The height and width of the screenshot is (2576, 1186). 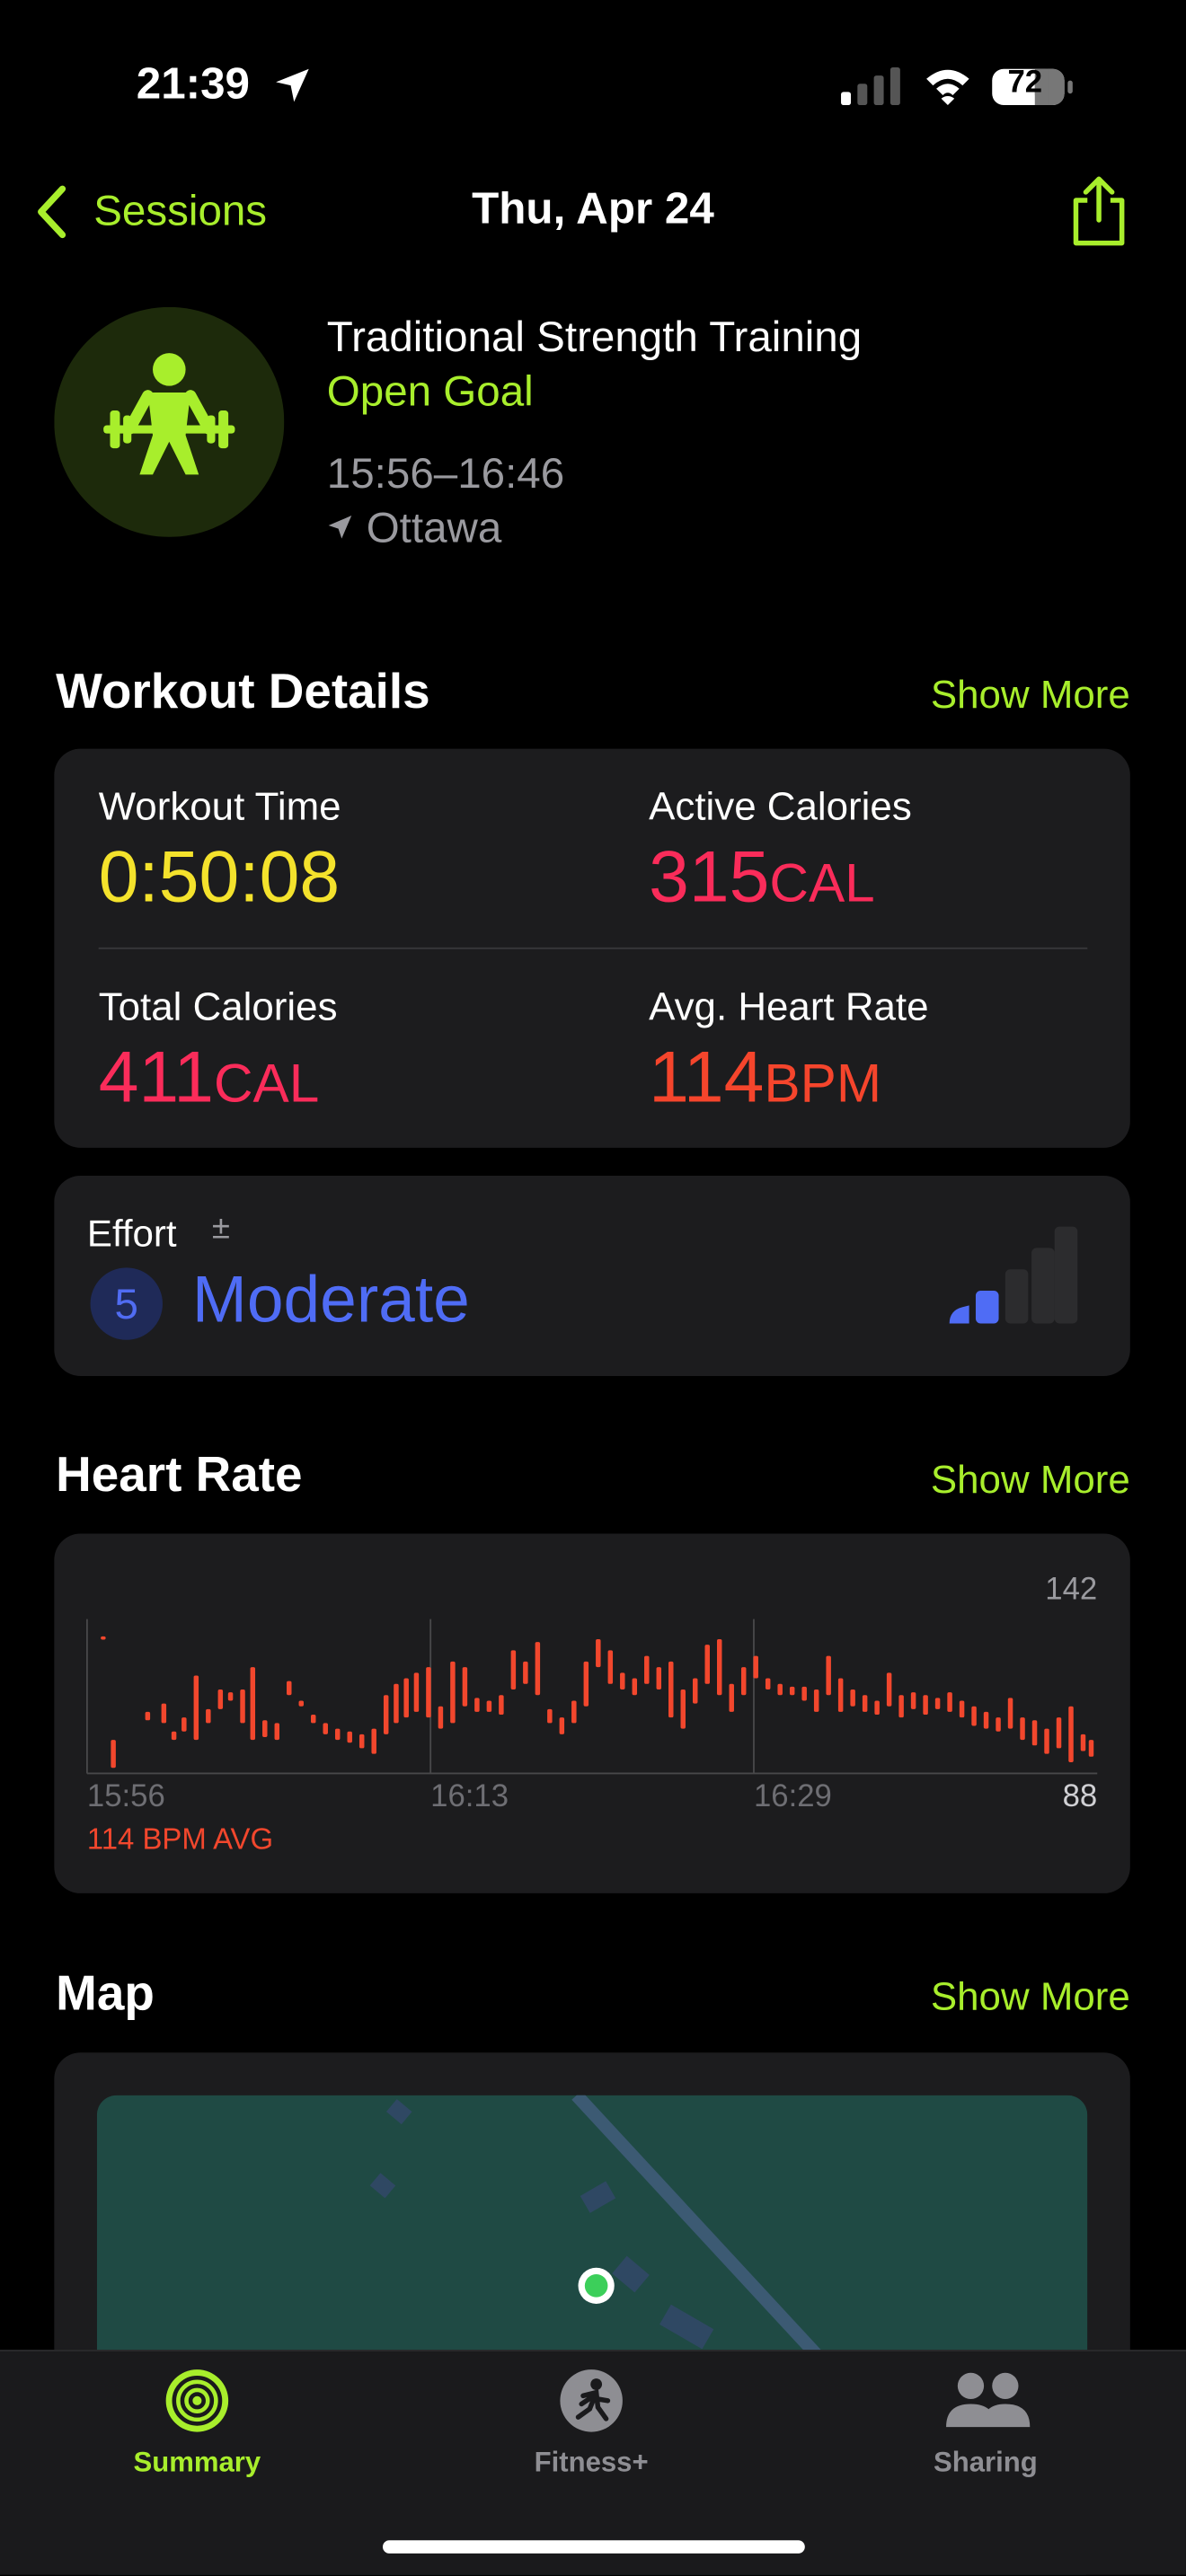 What do you see at coordinates (218, 1007) in the screenshot?
I see `metric-label: Total Calories` at bounding box center [218, 1007].